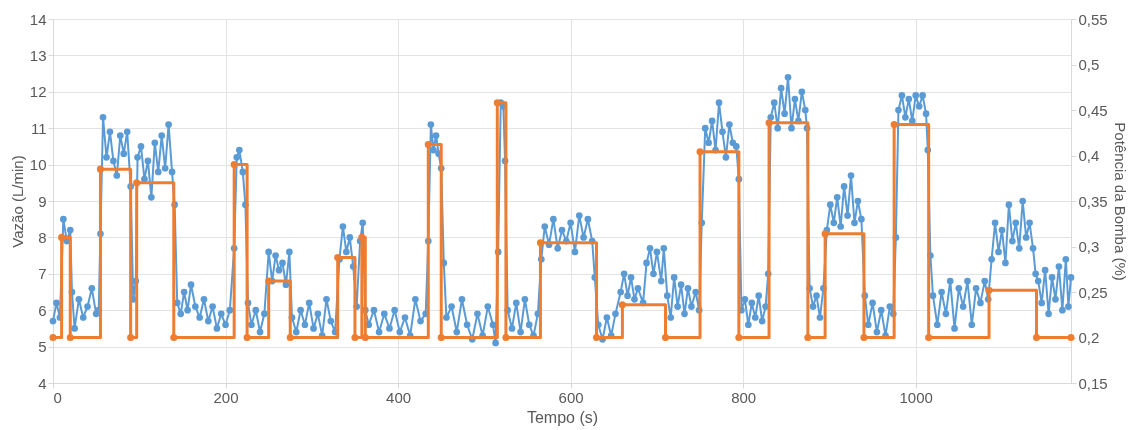 The image size is (1137, 430). Describe the element at coordinates (1120, 201) in the screenshot. I see `y2-axis-title: Potência da Bomba (%)` at that location.